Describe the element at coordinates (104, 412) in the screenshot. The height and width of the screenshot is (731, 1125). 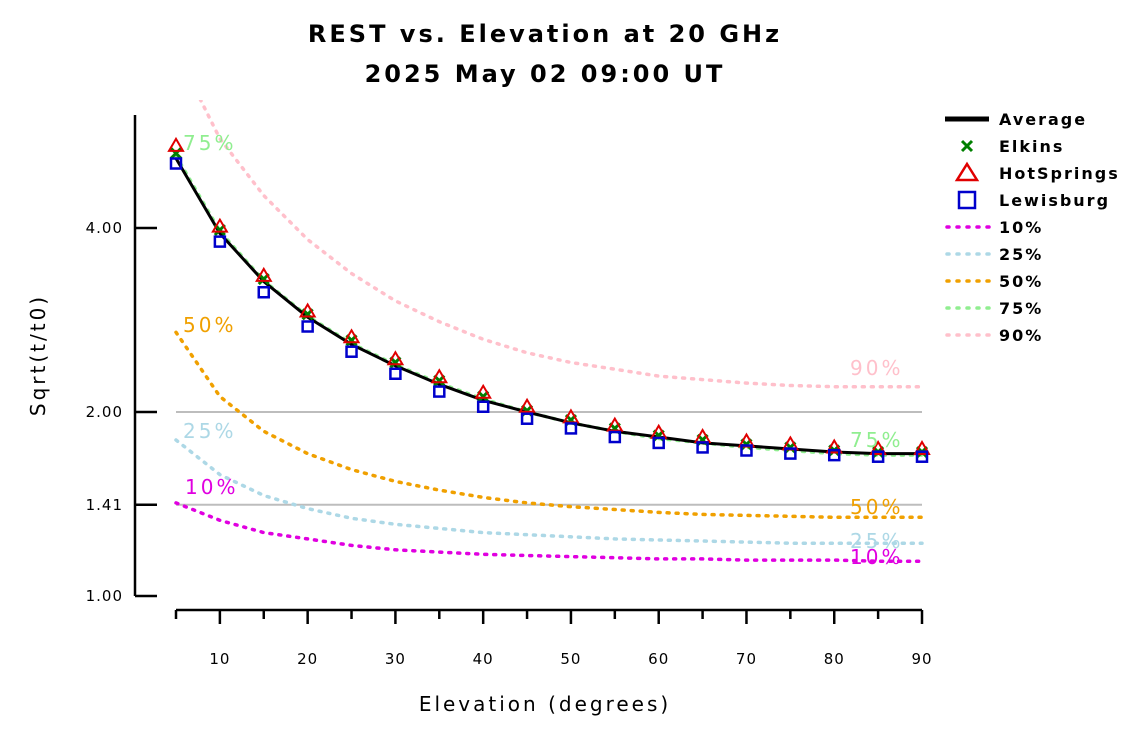
I see `y-tick-label: 2.00` at that location.